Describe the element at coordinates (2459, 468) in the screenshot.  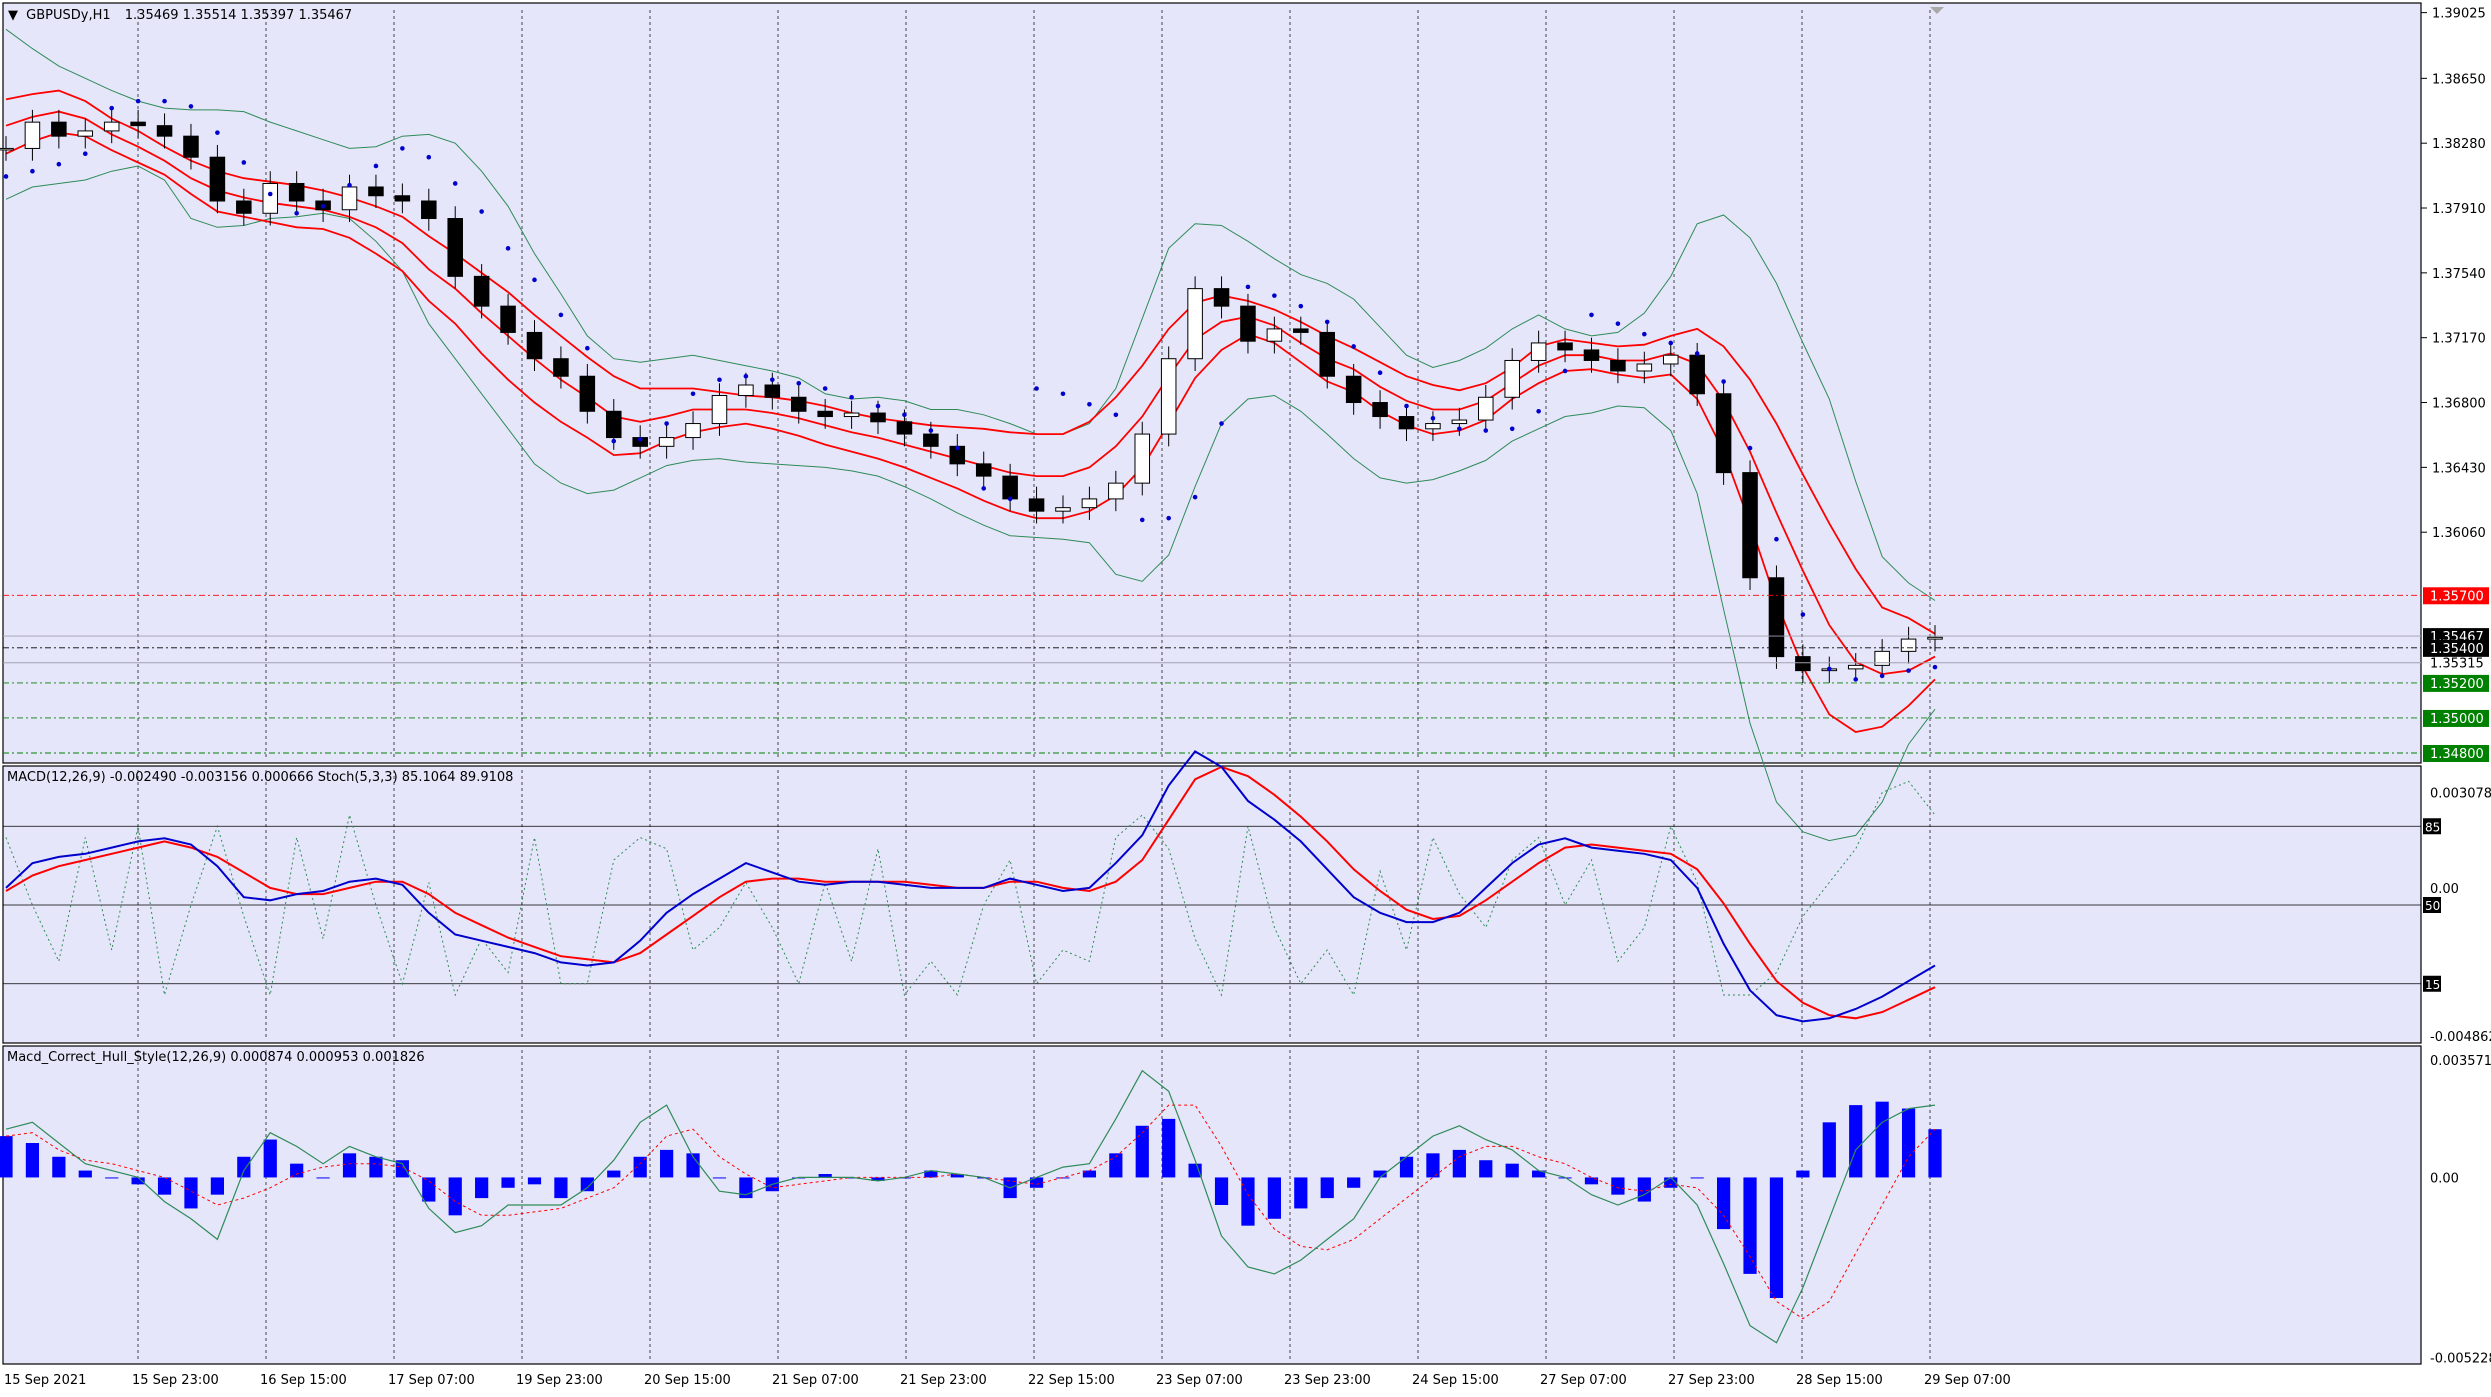
I see `price-tick-label: 1.36430` at that location.